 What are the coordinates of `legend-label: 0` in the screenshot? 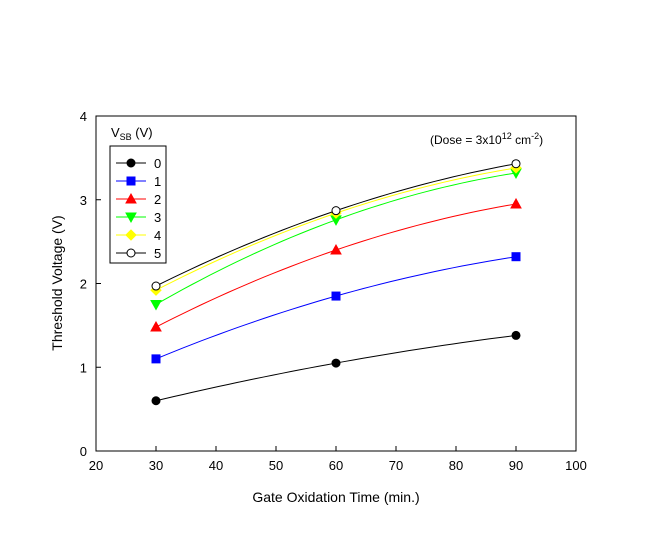 It's located at (157, 163).